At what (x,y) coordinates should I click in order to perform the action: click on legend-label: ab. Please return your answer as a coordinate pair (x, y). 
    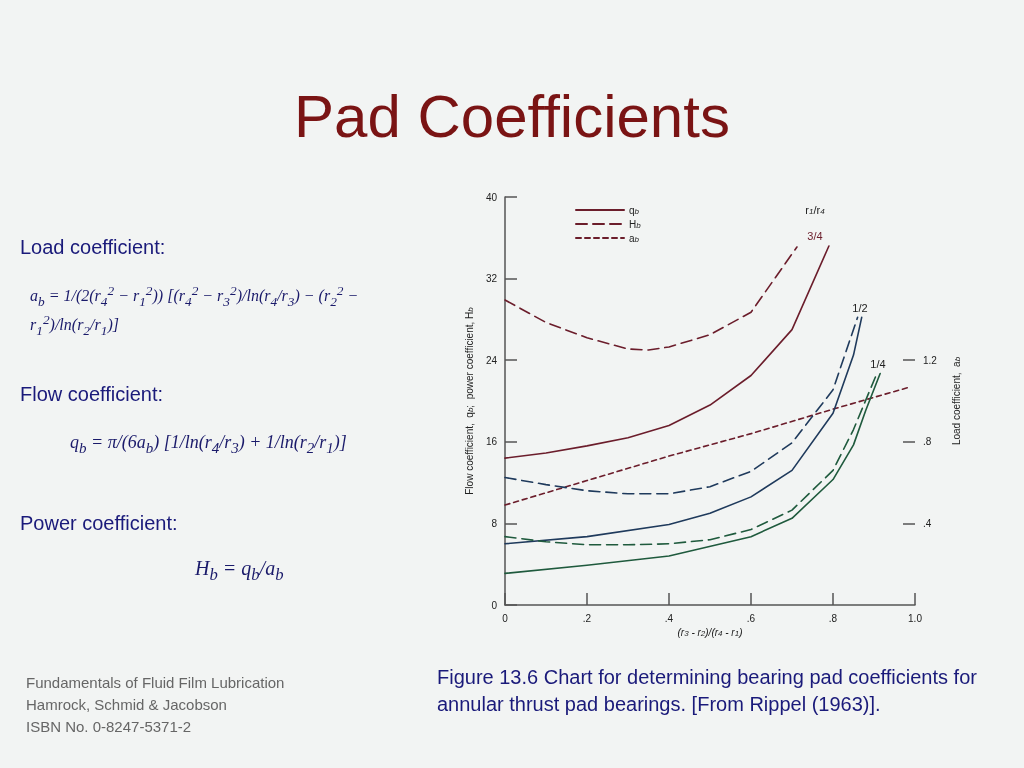
    Looking at the image, I should click on (634, 238).